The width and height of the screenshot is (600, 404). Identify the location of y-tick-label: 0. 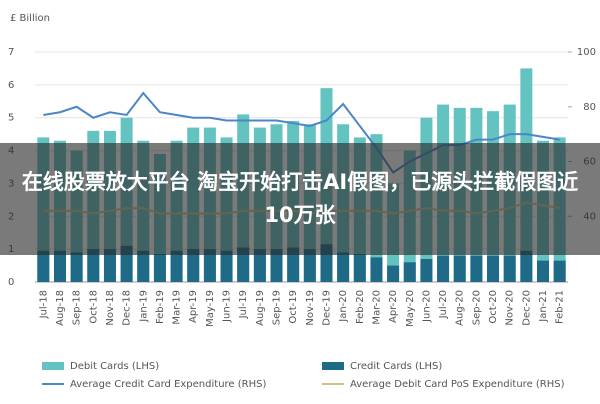
(11, 282).